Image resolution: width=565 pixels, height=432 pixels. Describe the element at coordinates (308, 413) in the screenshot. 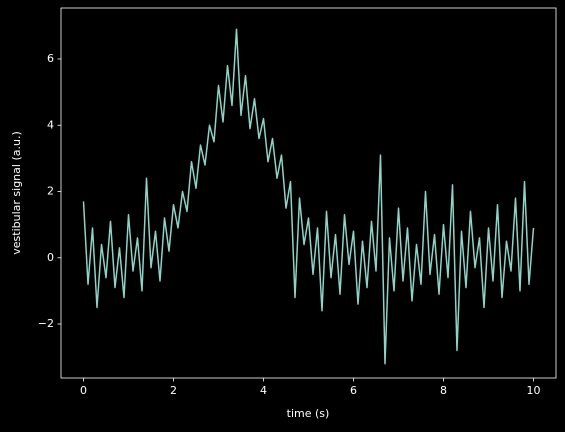

I see `x-axis-label: time (s)` at that location.